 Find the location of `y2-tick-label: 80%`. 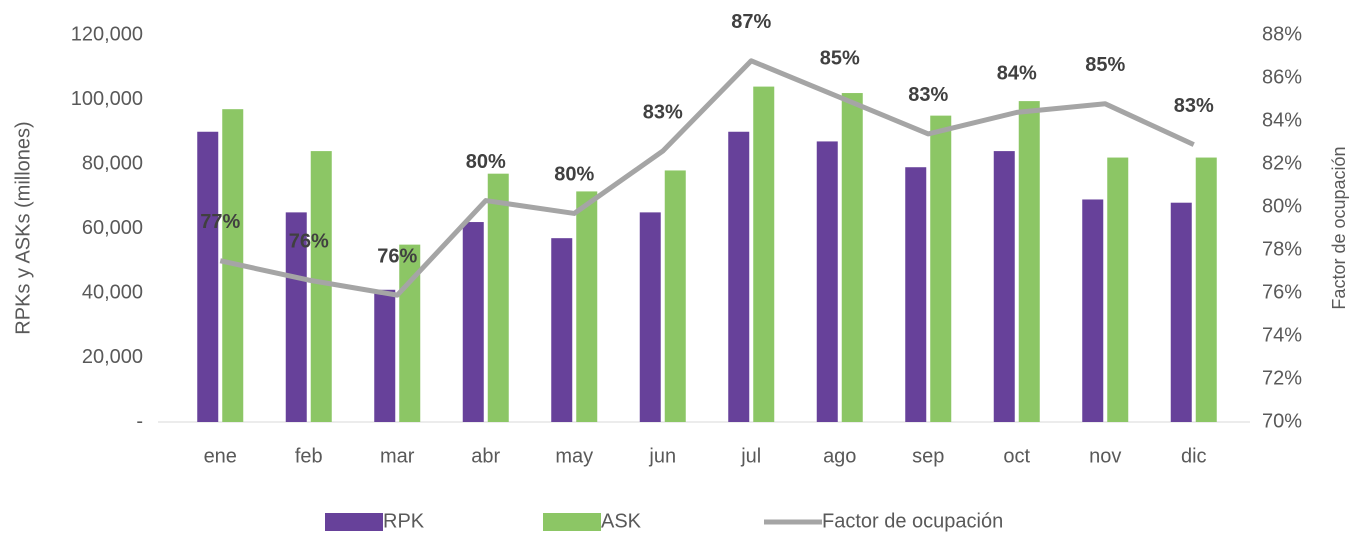

y2-tick-label: 80% is located at coordinates (1282, 206).